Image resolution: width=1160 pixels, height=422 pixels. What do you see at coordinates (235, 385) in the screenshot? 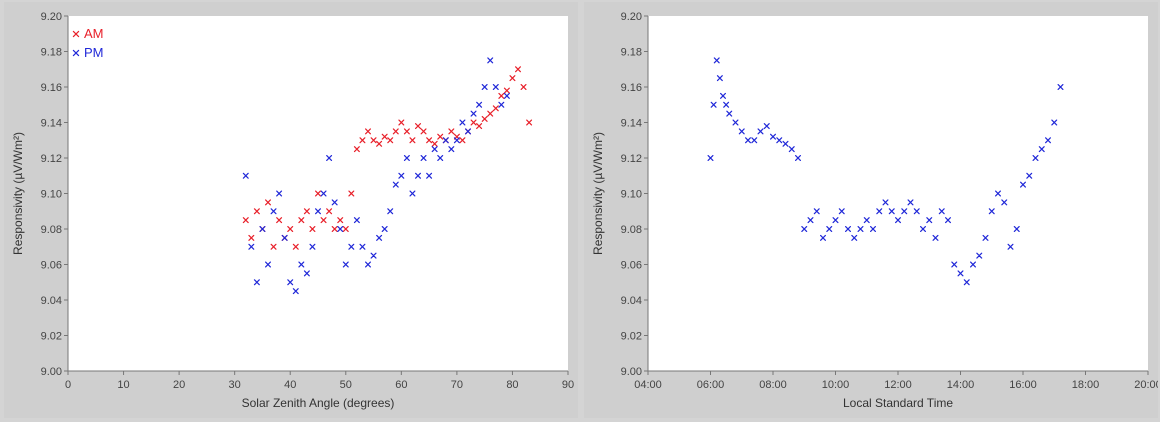
I see `x-tick-label: 30` at bounding box center [235, 385].